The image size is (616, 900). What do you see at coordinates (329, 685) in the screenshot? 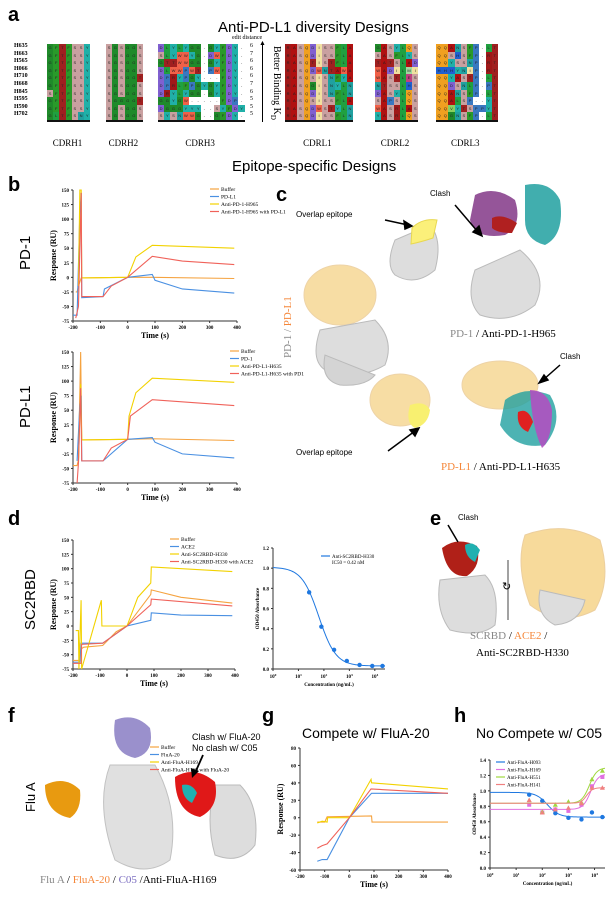
I see `x-axis-label: Concentration (ng/mL)` at bounding box center [329, 685].